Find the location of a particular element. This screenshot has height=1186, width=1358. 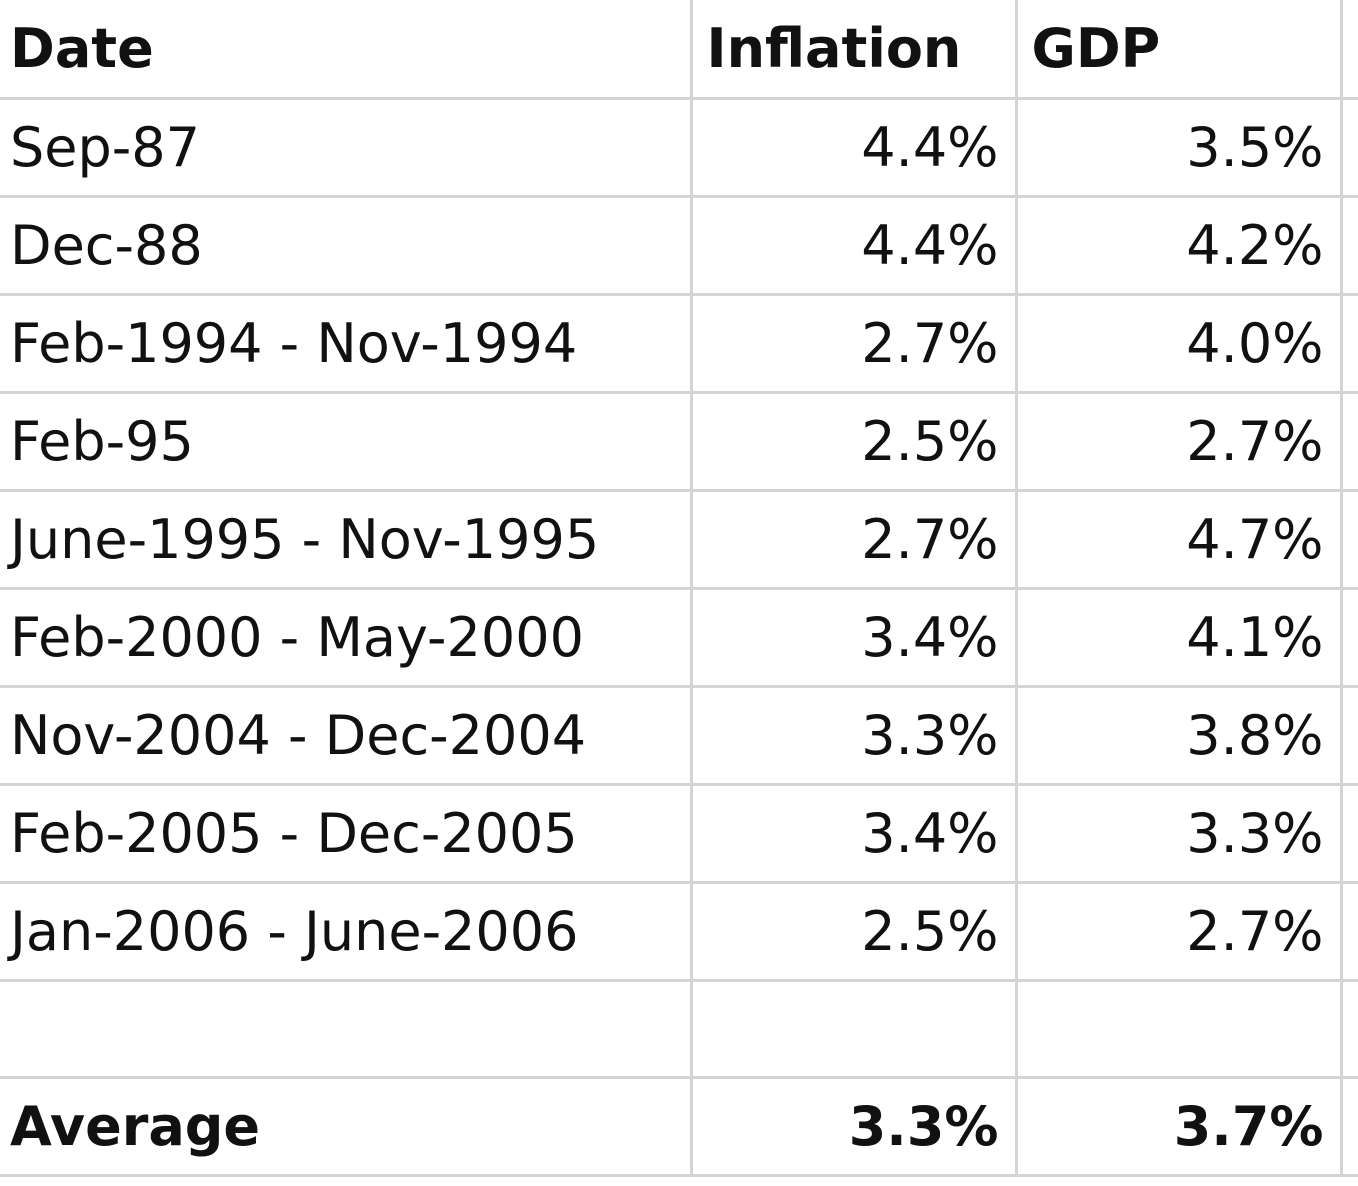

date-cell: Feb-1994 - Nov-1994 is located at coordinates (346, 344).